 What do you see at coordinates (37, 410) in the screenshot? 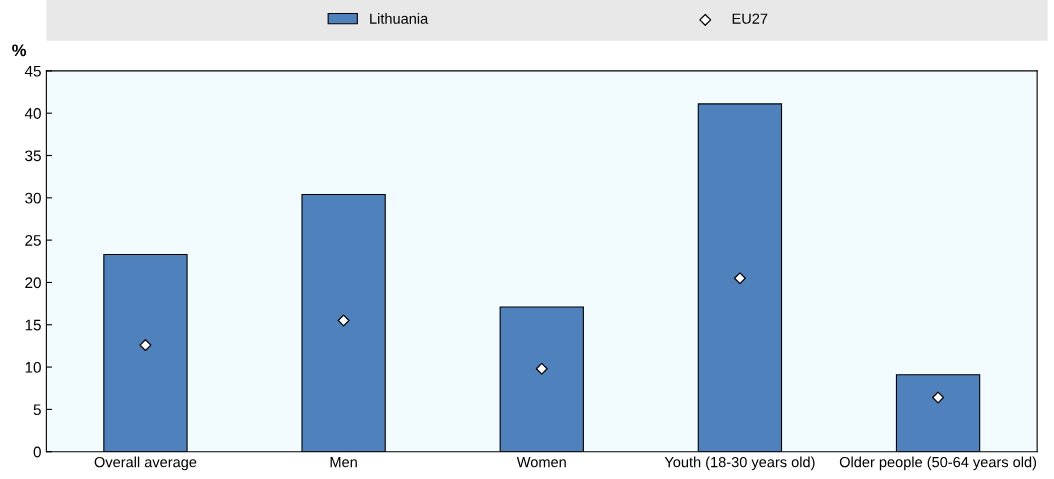
I see `y-tick-label: 5` at bounding box center [37, 410].